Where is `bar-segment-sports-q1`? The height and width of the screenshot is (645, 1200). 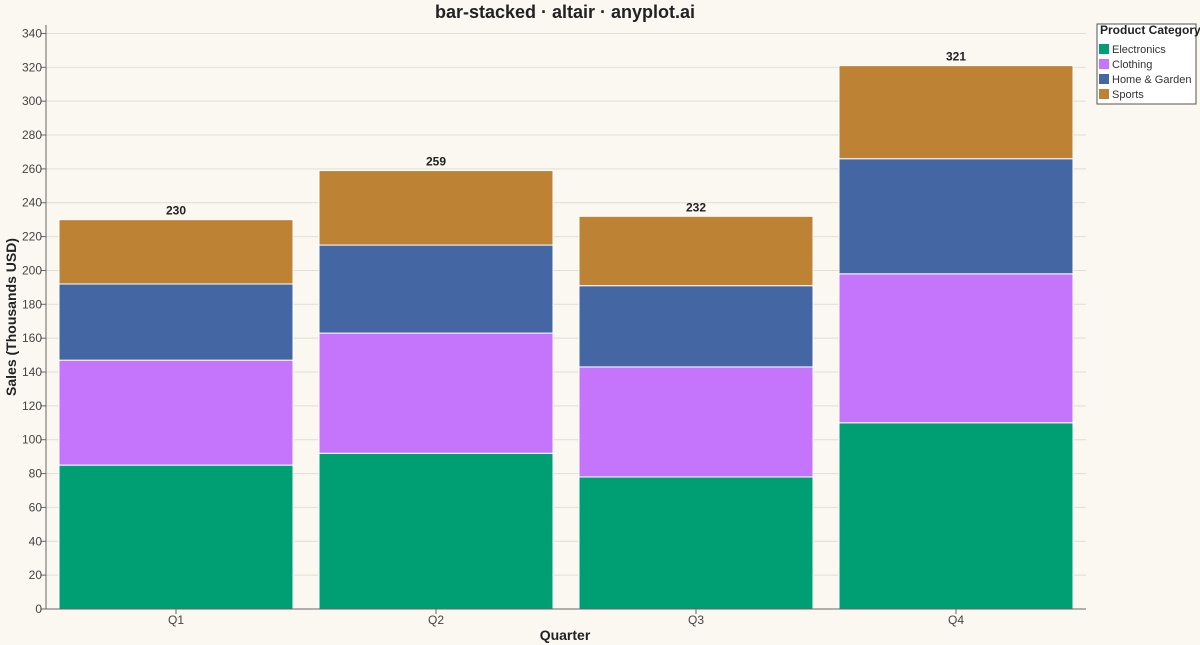 bar-segment-sports-q1 is located at coordinates (176, 252).